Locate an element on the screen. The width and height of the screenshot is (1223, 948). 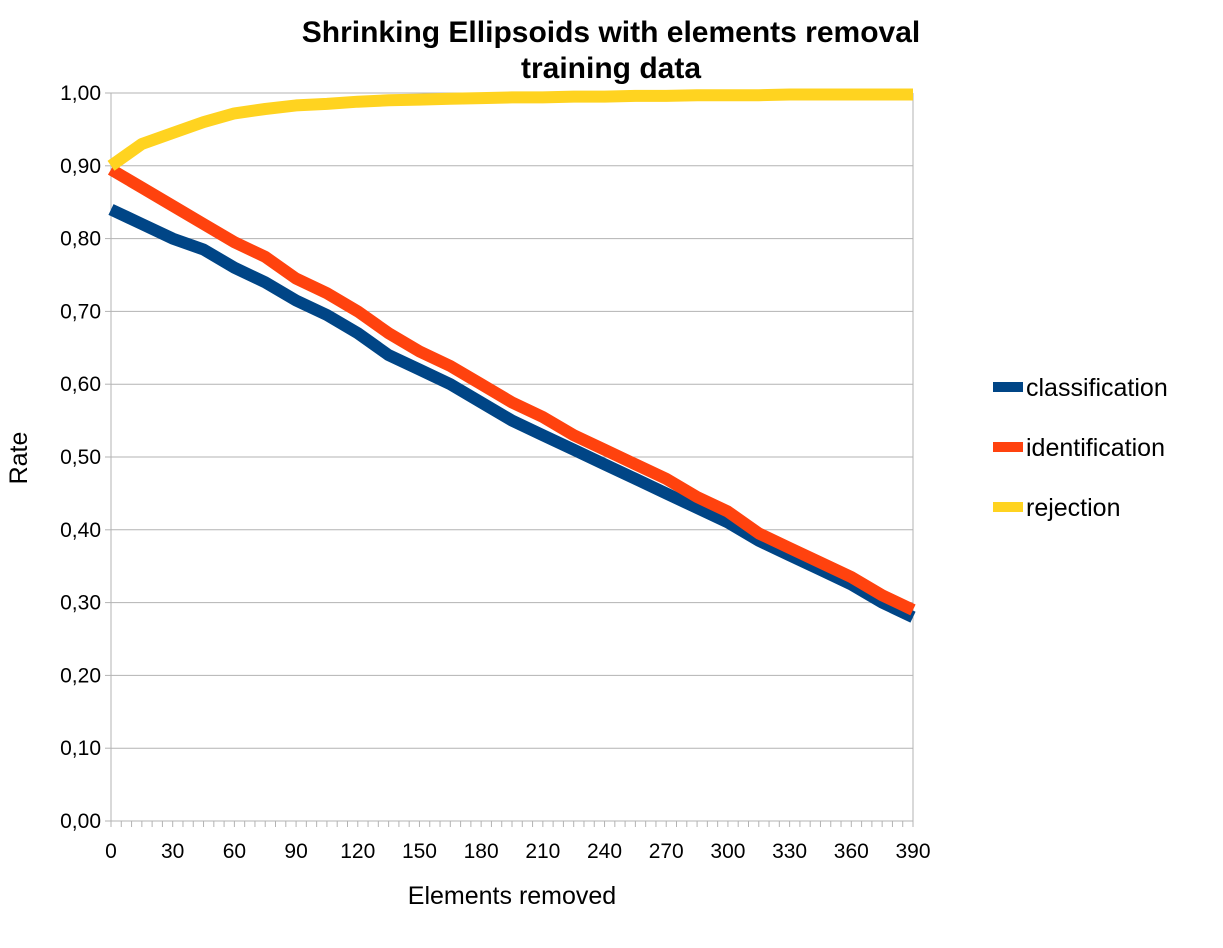
x-tick-label: 120 is located at coordinates (357, 851).